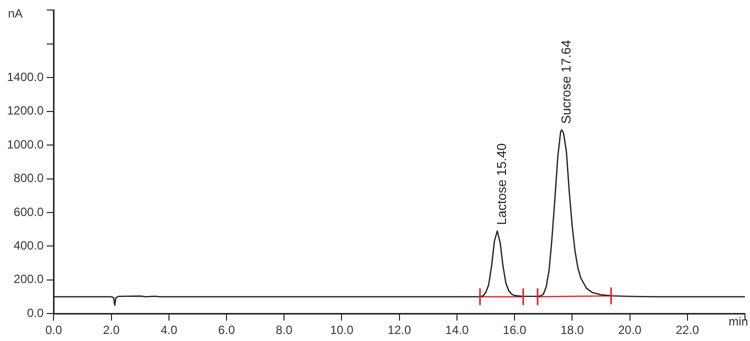 This screenshot has height=341, width=750. What do you see at coordinates (342, 330) in the screenshot?
I see `x-tick-label: 10.0` at bounding box center [342, 330].